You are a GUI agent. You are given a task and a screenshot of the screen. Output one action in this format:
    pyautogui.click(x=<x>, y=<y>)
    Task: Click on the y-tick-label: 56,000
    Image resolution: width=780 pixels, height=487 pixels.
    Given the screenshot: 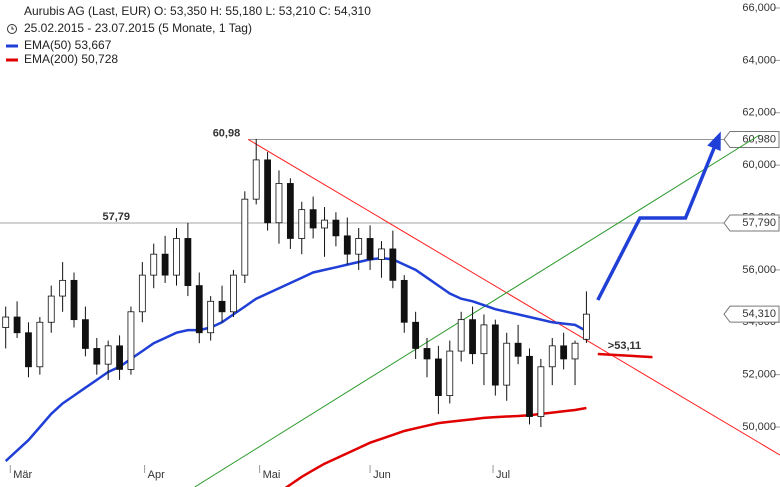 What is the action you would take?
    pyautogui.click(x=759, y=270)
    